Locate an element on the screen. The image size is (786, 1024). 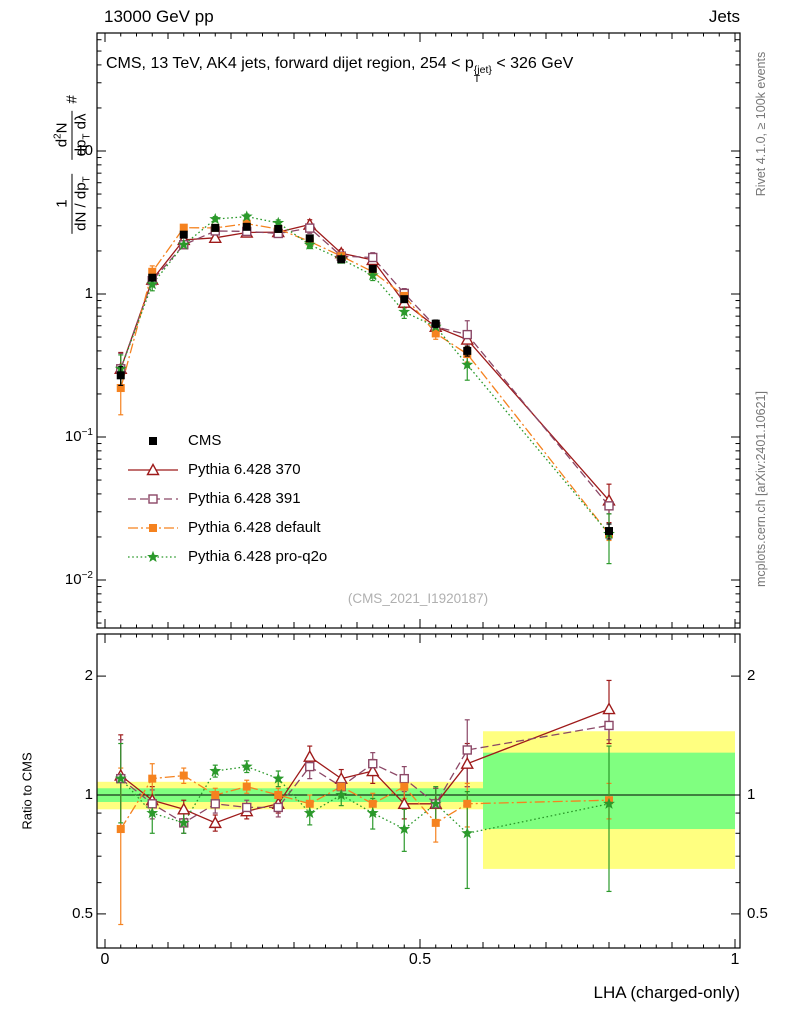
legend-label-pythia-391: Pythia 6.428 391 is located at coordinates (244, 498).